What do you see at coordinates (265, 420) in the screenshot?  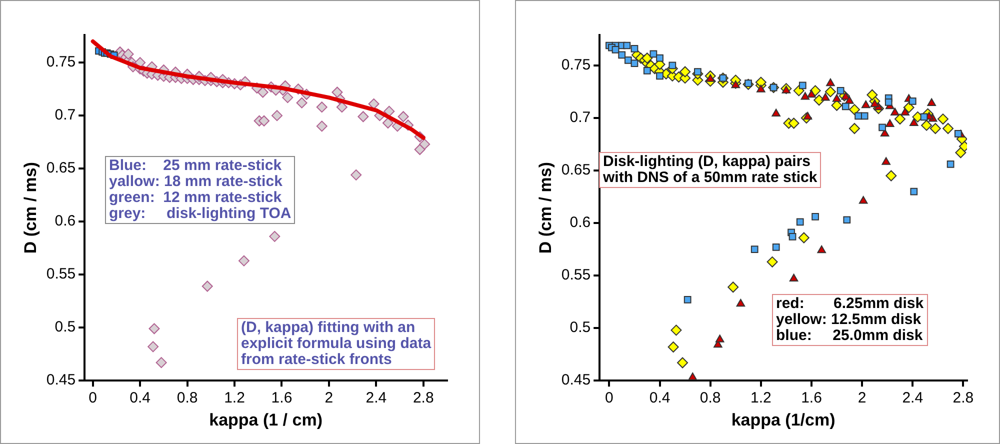 I see `x-axis-title: kappa (1 / cm)` at bounding box center [265, 420].